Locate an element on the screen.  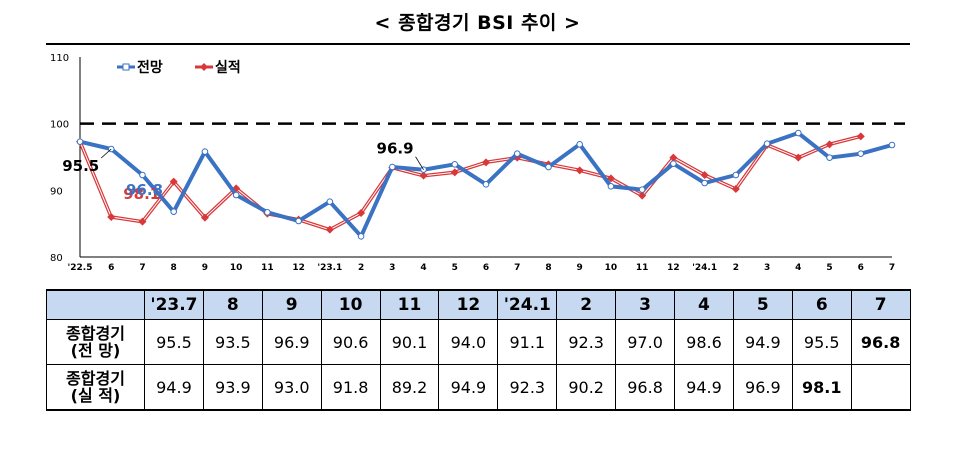
table-cell: 91.1 is located at coordinates (527, 342).